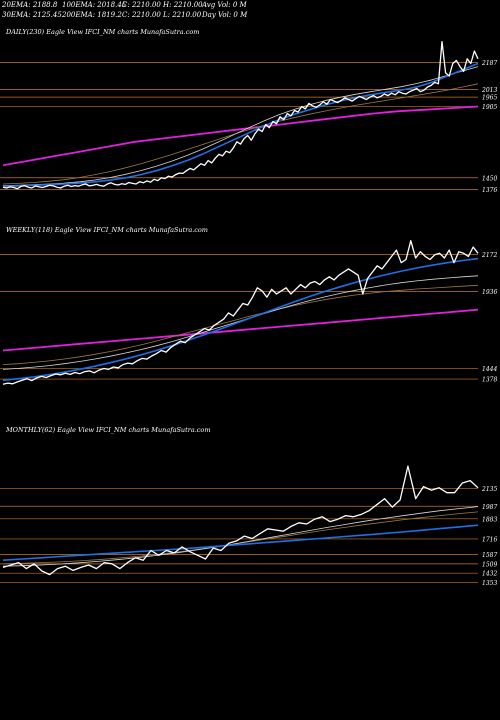  Describe the element at coordinates (489, 555) in the screenshot. I see `level-label-2-4: 1587` at that location.